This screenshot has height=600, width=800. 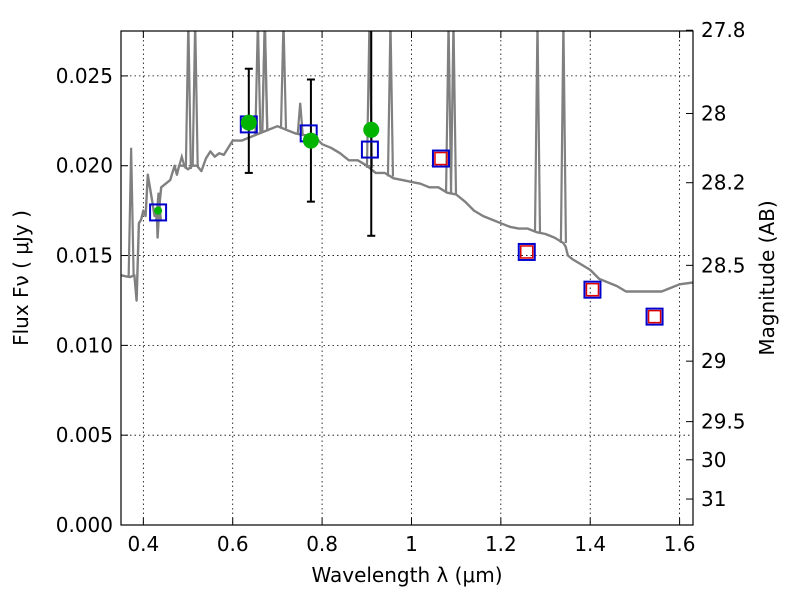 What do you see at coordinates (501, 544) in the screenshot?
I see `x-tick-label: 1.2` at bounding box center [501, 544].